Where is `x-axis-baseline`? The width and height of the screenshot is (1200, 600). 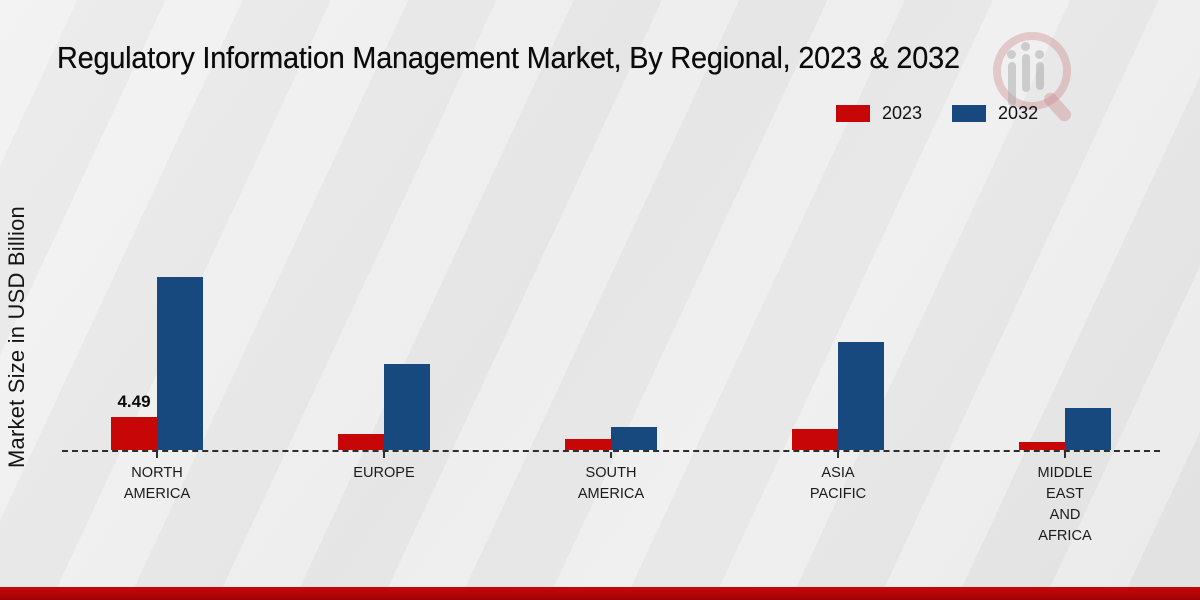 x-axis-baseline is located at coordinates (611, 451).